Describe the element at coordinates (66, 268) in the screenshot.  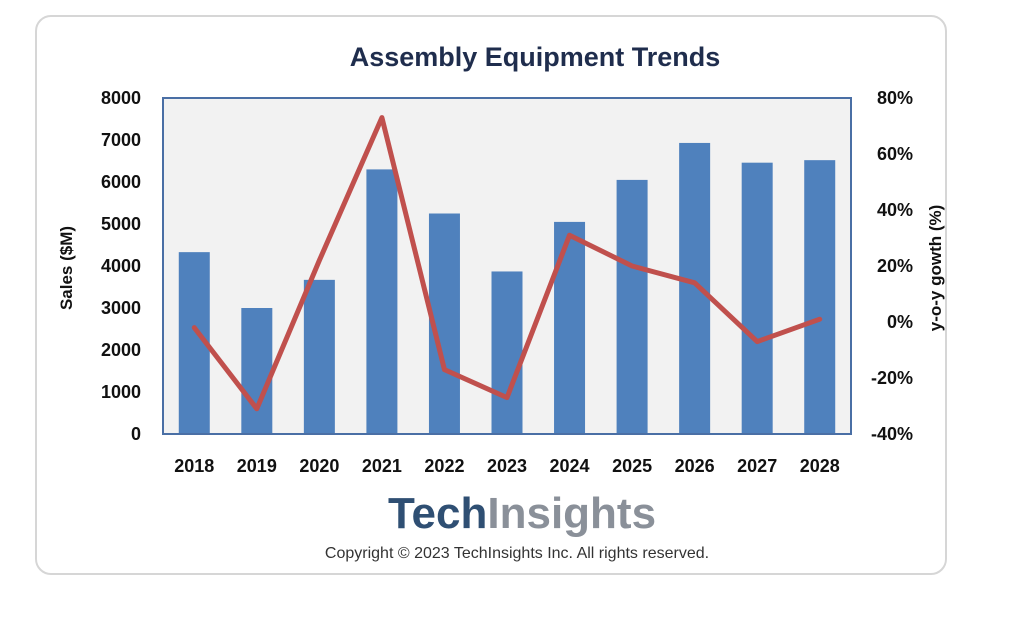
I see `y-axis-label: Sales ($M)` at that location.